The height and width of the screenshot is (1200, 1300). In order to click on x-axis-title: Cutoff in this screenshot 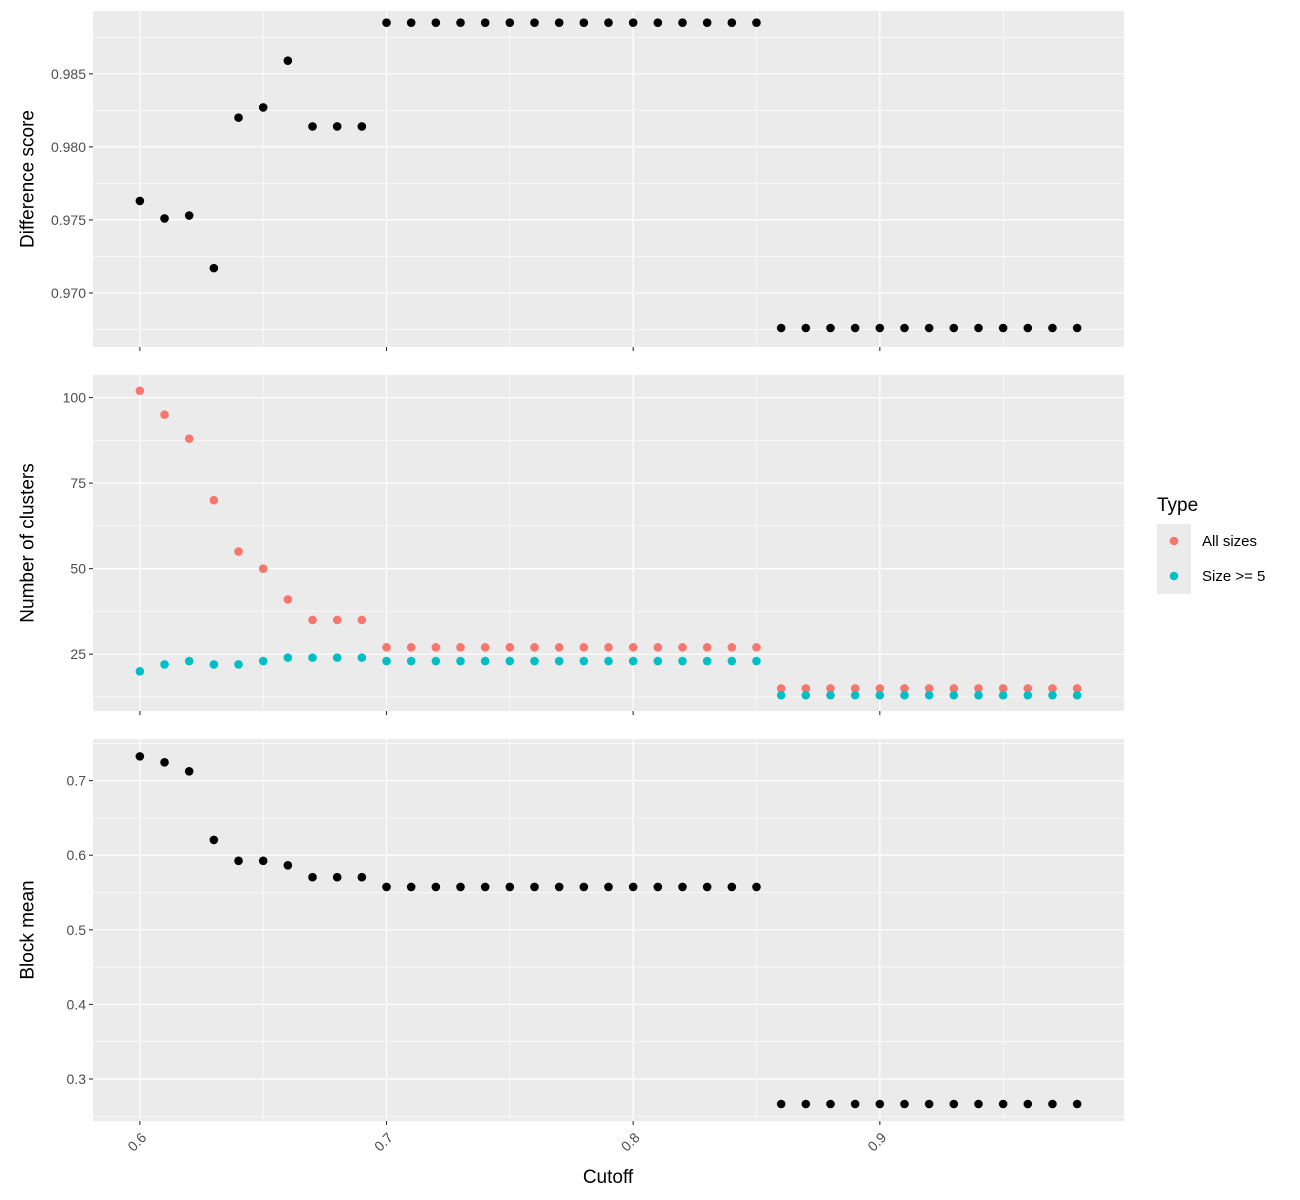, I will do `click(608, 1177)`.